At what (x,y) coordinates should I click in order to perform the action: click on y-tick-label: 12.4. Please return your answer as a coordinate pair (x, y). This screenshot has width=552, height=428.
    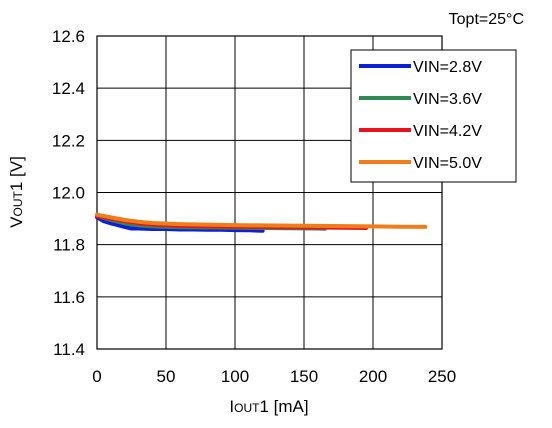
    Looking at the image, I should click on (68, 88).